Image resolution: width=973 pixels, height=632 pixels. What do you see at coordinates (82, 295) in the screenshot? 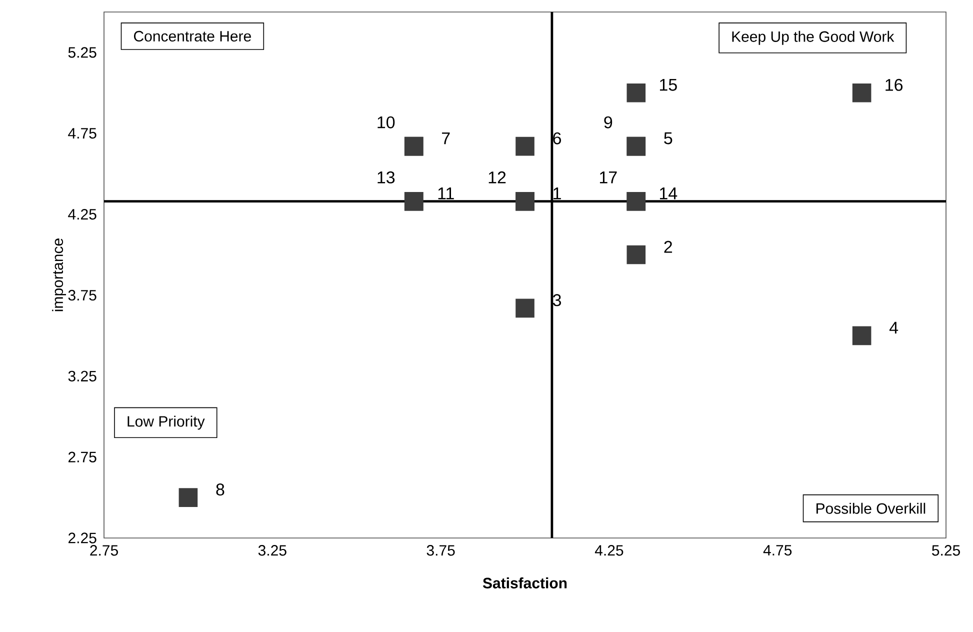
I see `y-tick-label: 3.75` at bounding box center [82, 295].